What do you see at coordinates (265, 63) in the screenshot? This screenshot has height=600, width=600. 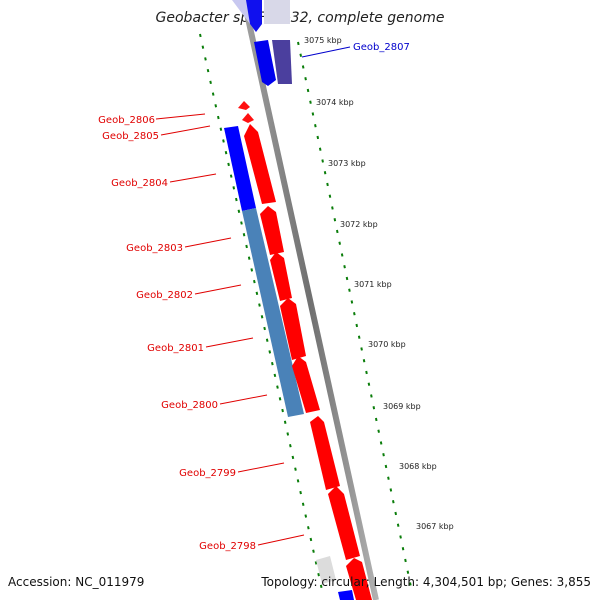 I see `gene-geob-2807-reverse` at bounding box center [265, 63].